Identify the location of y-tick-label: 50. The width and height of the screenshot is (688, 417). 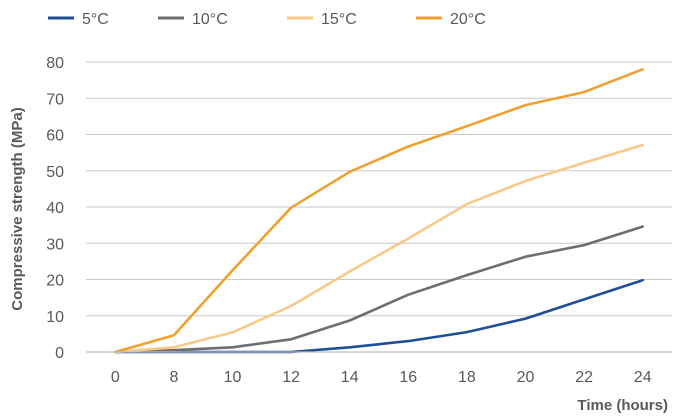
(55, 172).